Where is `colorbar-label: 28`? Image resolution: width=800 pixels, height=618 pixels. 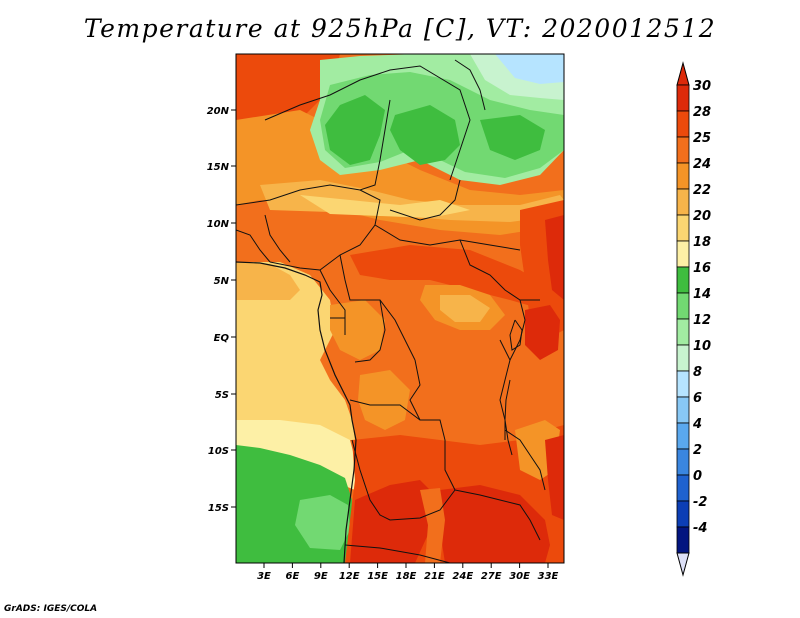 colorbar-label: 28 is located at coordinates (702, 112).